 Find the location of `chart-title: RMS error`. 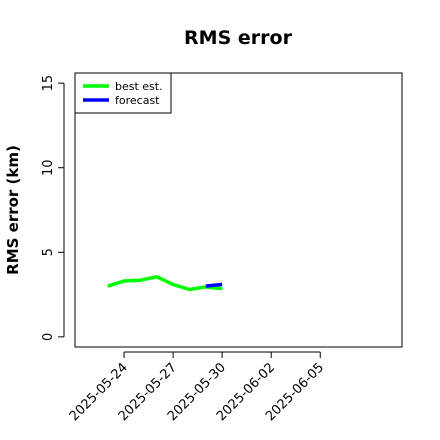

chart-title: RMS error is located at coordinates (238, 38).